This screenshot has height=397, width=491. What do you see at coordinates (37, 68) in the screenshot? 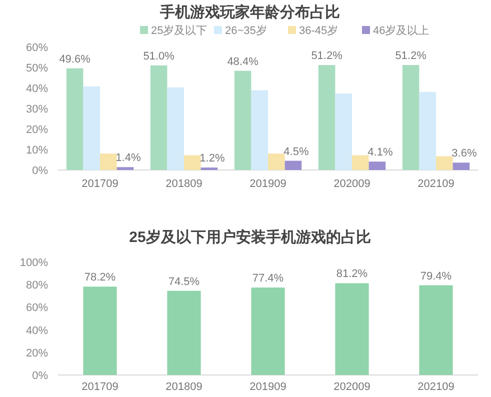
I see `y-tick-label: 50%` at bounding box center [37, 68].